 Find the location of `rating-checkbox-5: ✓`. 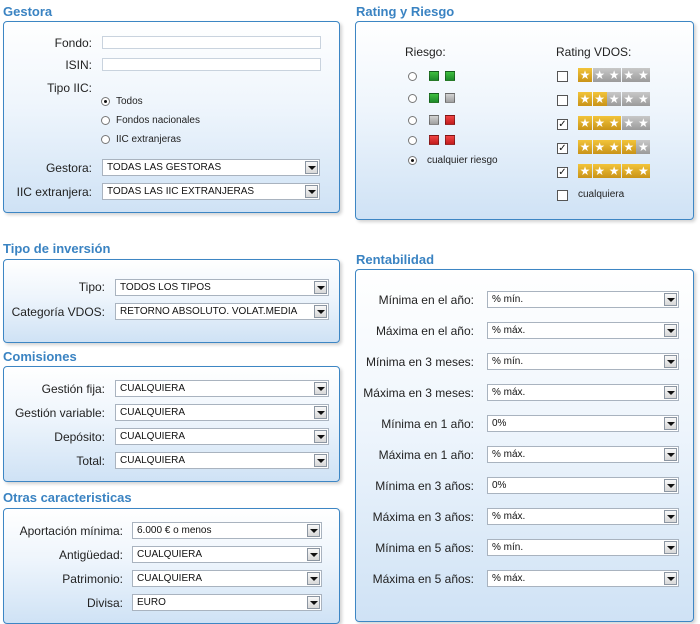

rating-checkbox-5: ✓ is located at coordinates (562, 172).